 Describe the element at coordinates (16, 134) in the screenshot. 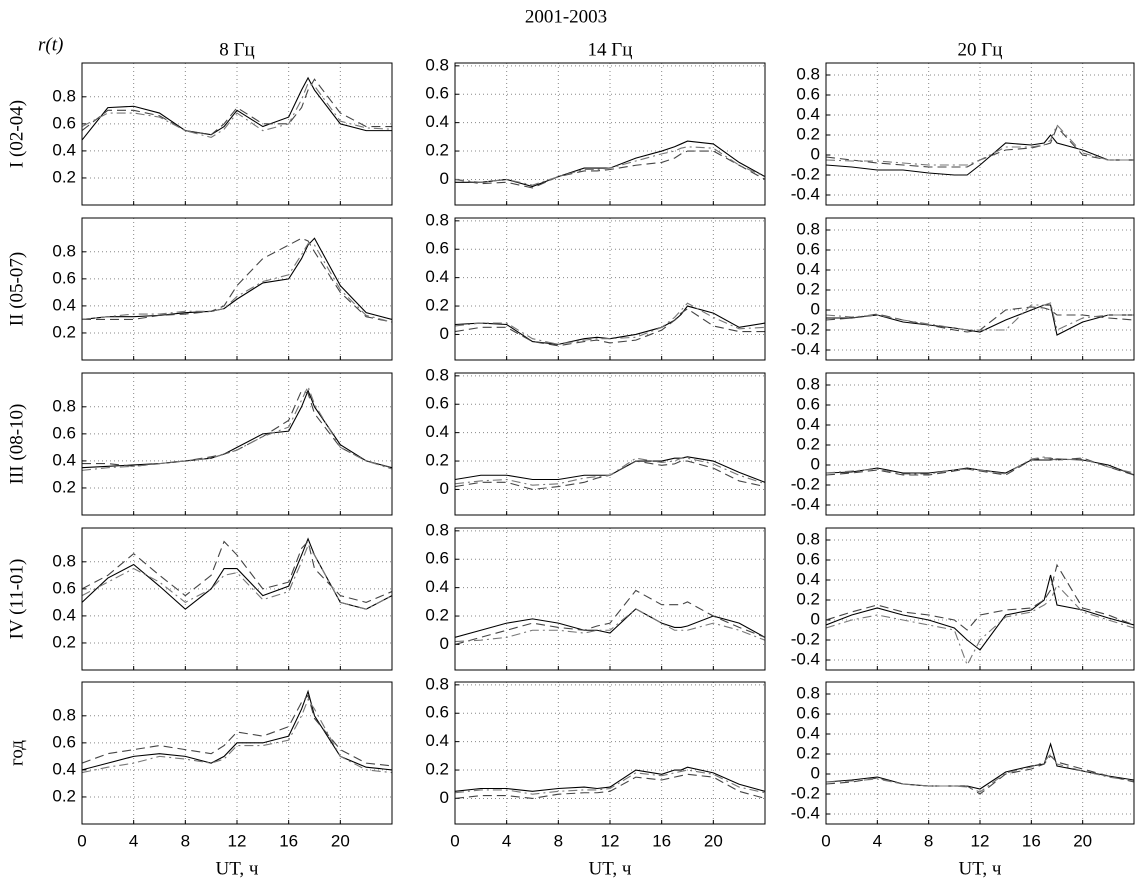

I see `row-label: I (02-04)` at that location.